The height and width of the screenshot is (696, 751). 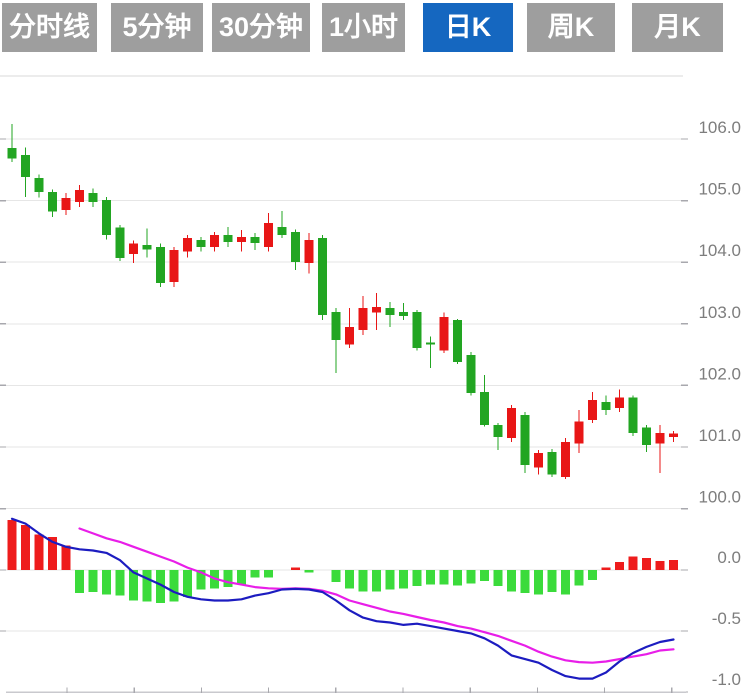 I want to click on price-axis-label: 103.0, so click(x=719, y=312).